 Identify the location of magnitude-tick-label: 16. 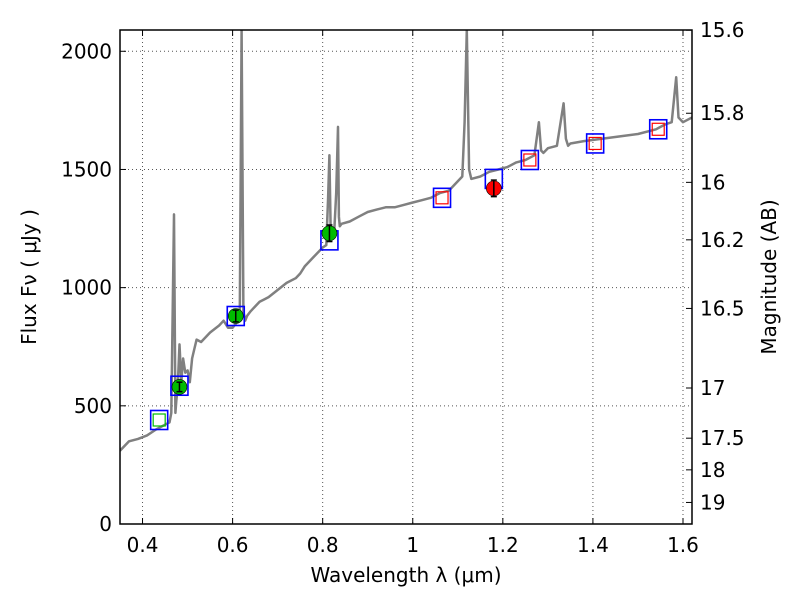
(712, 182).